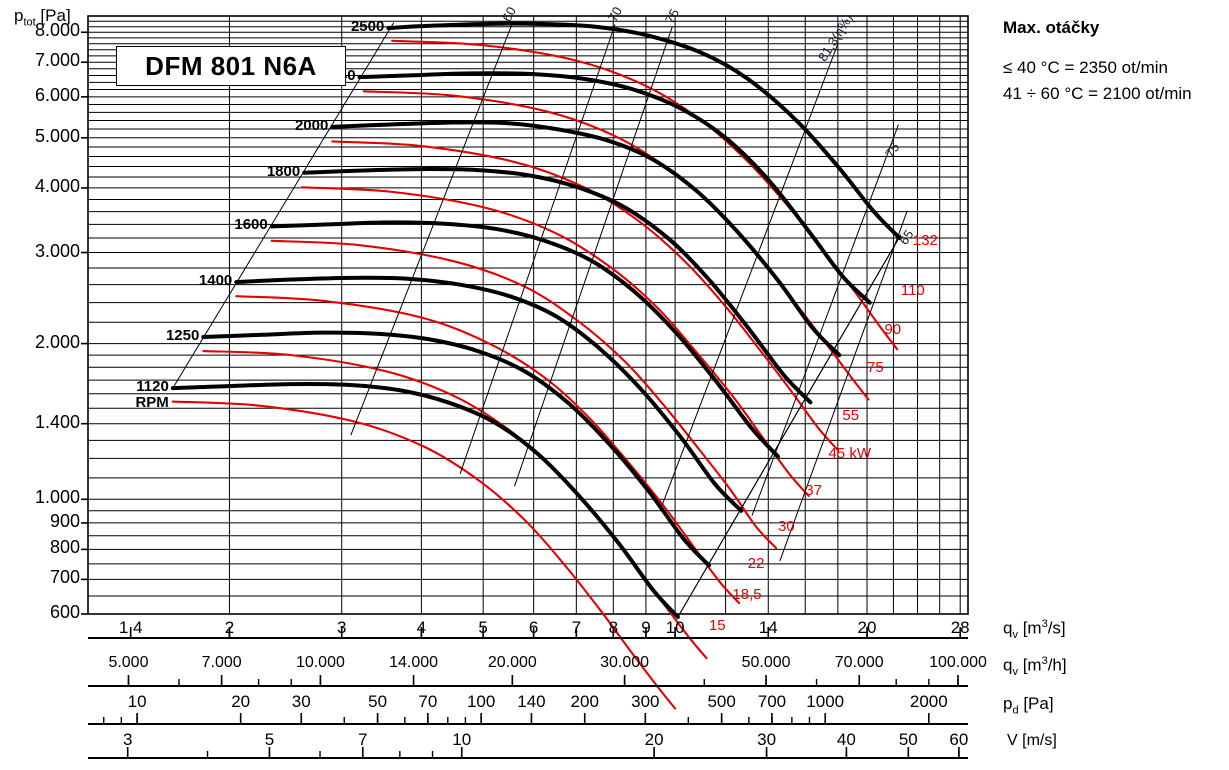 This screenshot has width=1229, height=770. I want to click on power-label: 90, so click(893, 329).